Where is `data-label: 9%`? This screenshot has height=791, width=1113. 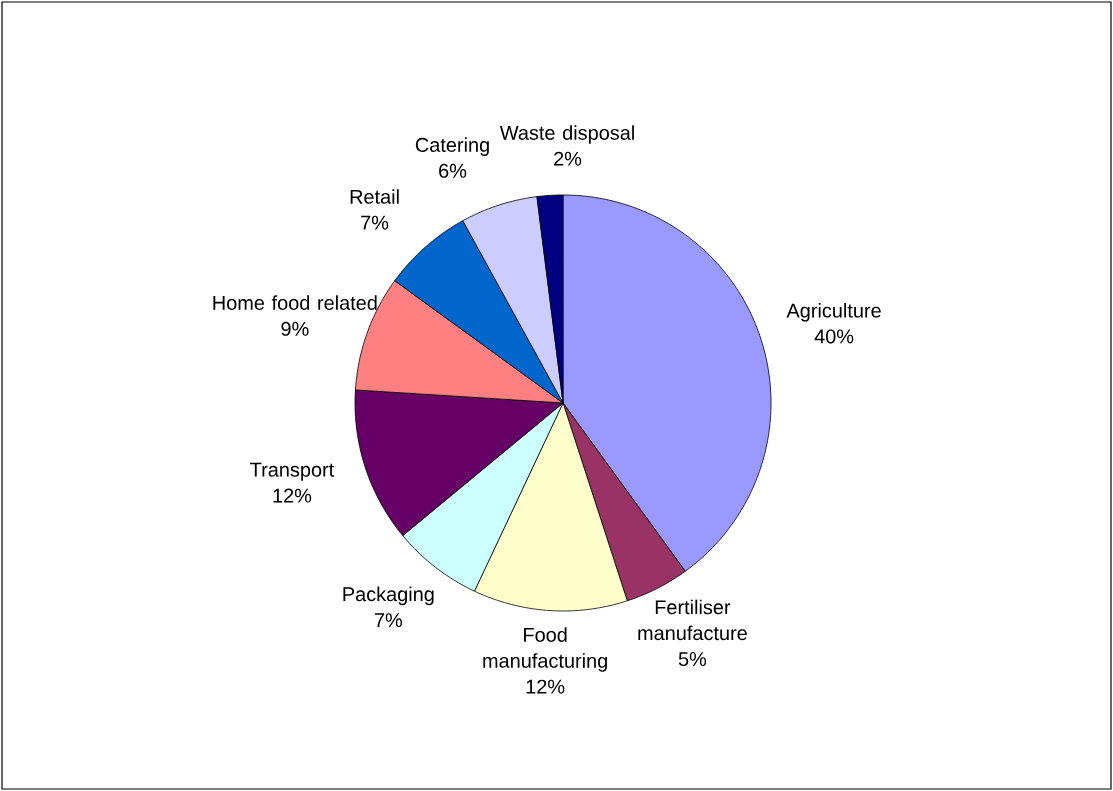
data-label: 9% is located at coordinates (295, 328).